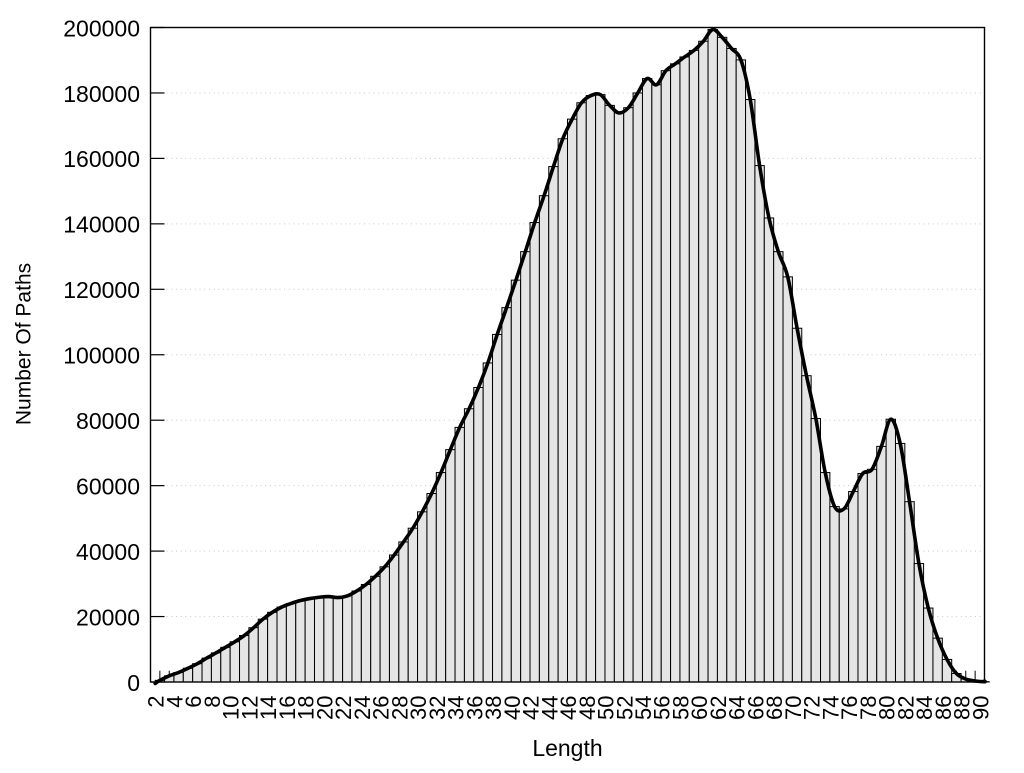 Image resolution: width=1024 pixels, height=773 pixels. What do you see at coordinates (101, 225) in the screenshot?
I see `svg-text: 140000` at bounding box center [101, 225].